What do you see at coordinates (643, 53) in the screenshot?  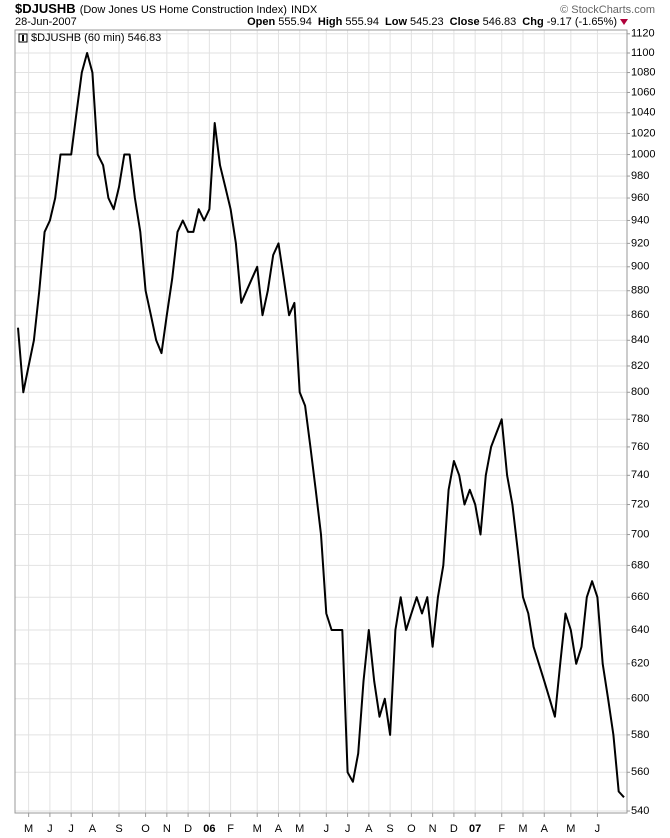 I see `y-tick-label: 1100` at bounding box center [643, 53].